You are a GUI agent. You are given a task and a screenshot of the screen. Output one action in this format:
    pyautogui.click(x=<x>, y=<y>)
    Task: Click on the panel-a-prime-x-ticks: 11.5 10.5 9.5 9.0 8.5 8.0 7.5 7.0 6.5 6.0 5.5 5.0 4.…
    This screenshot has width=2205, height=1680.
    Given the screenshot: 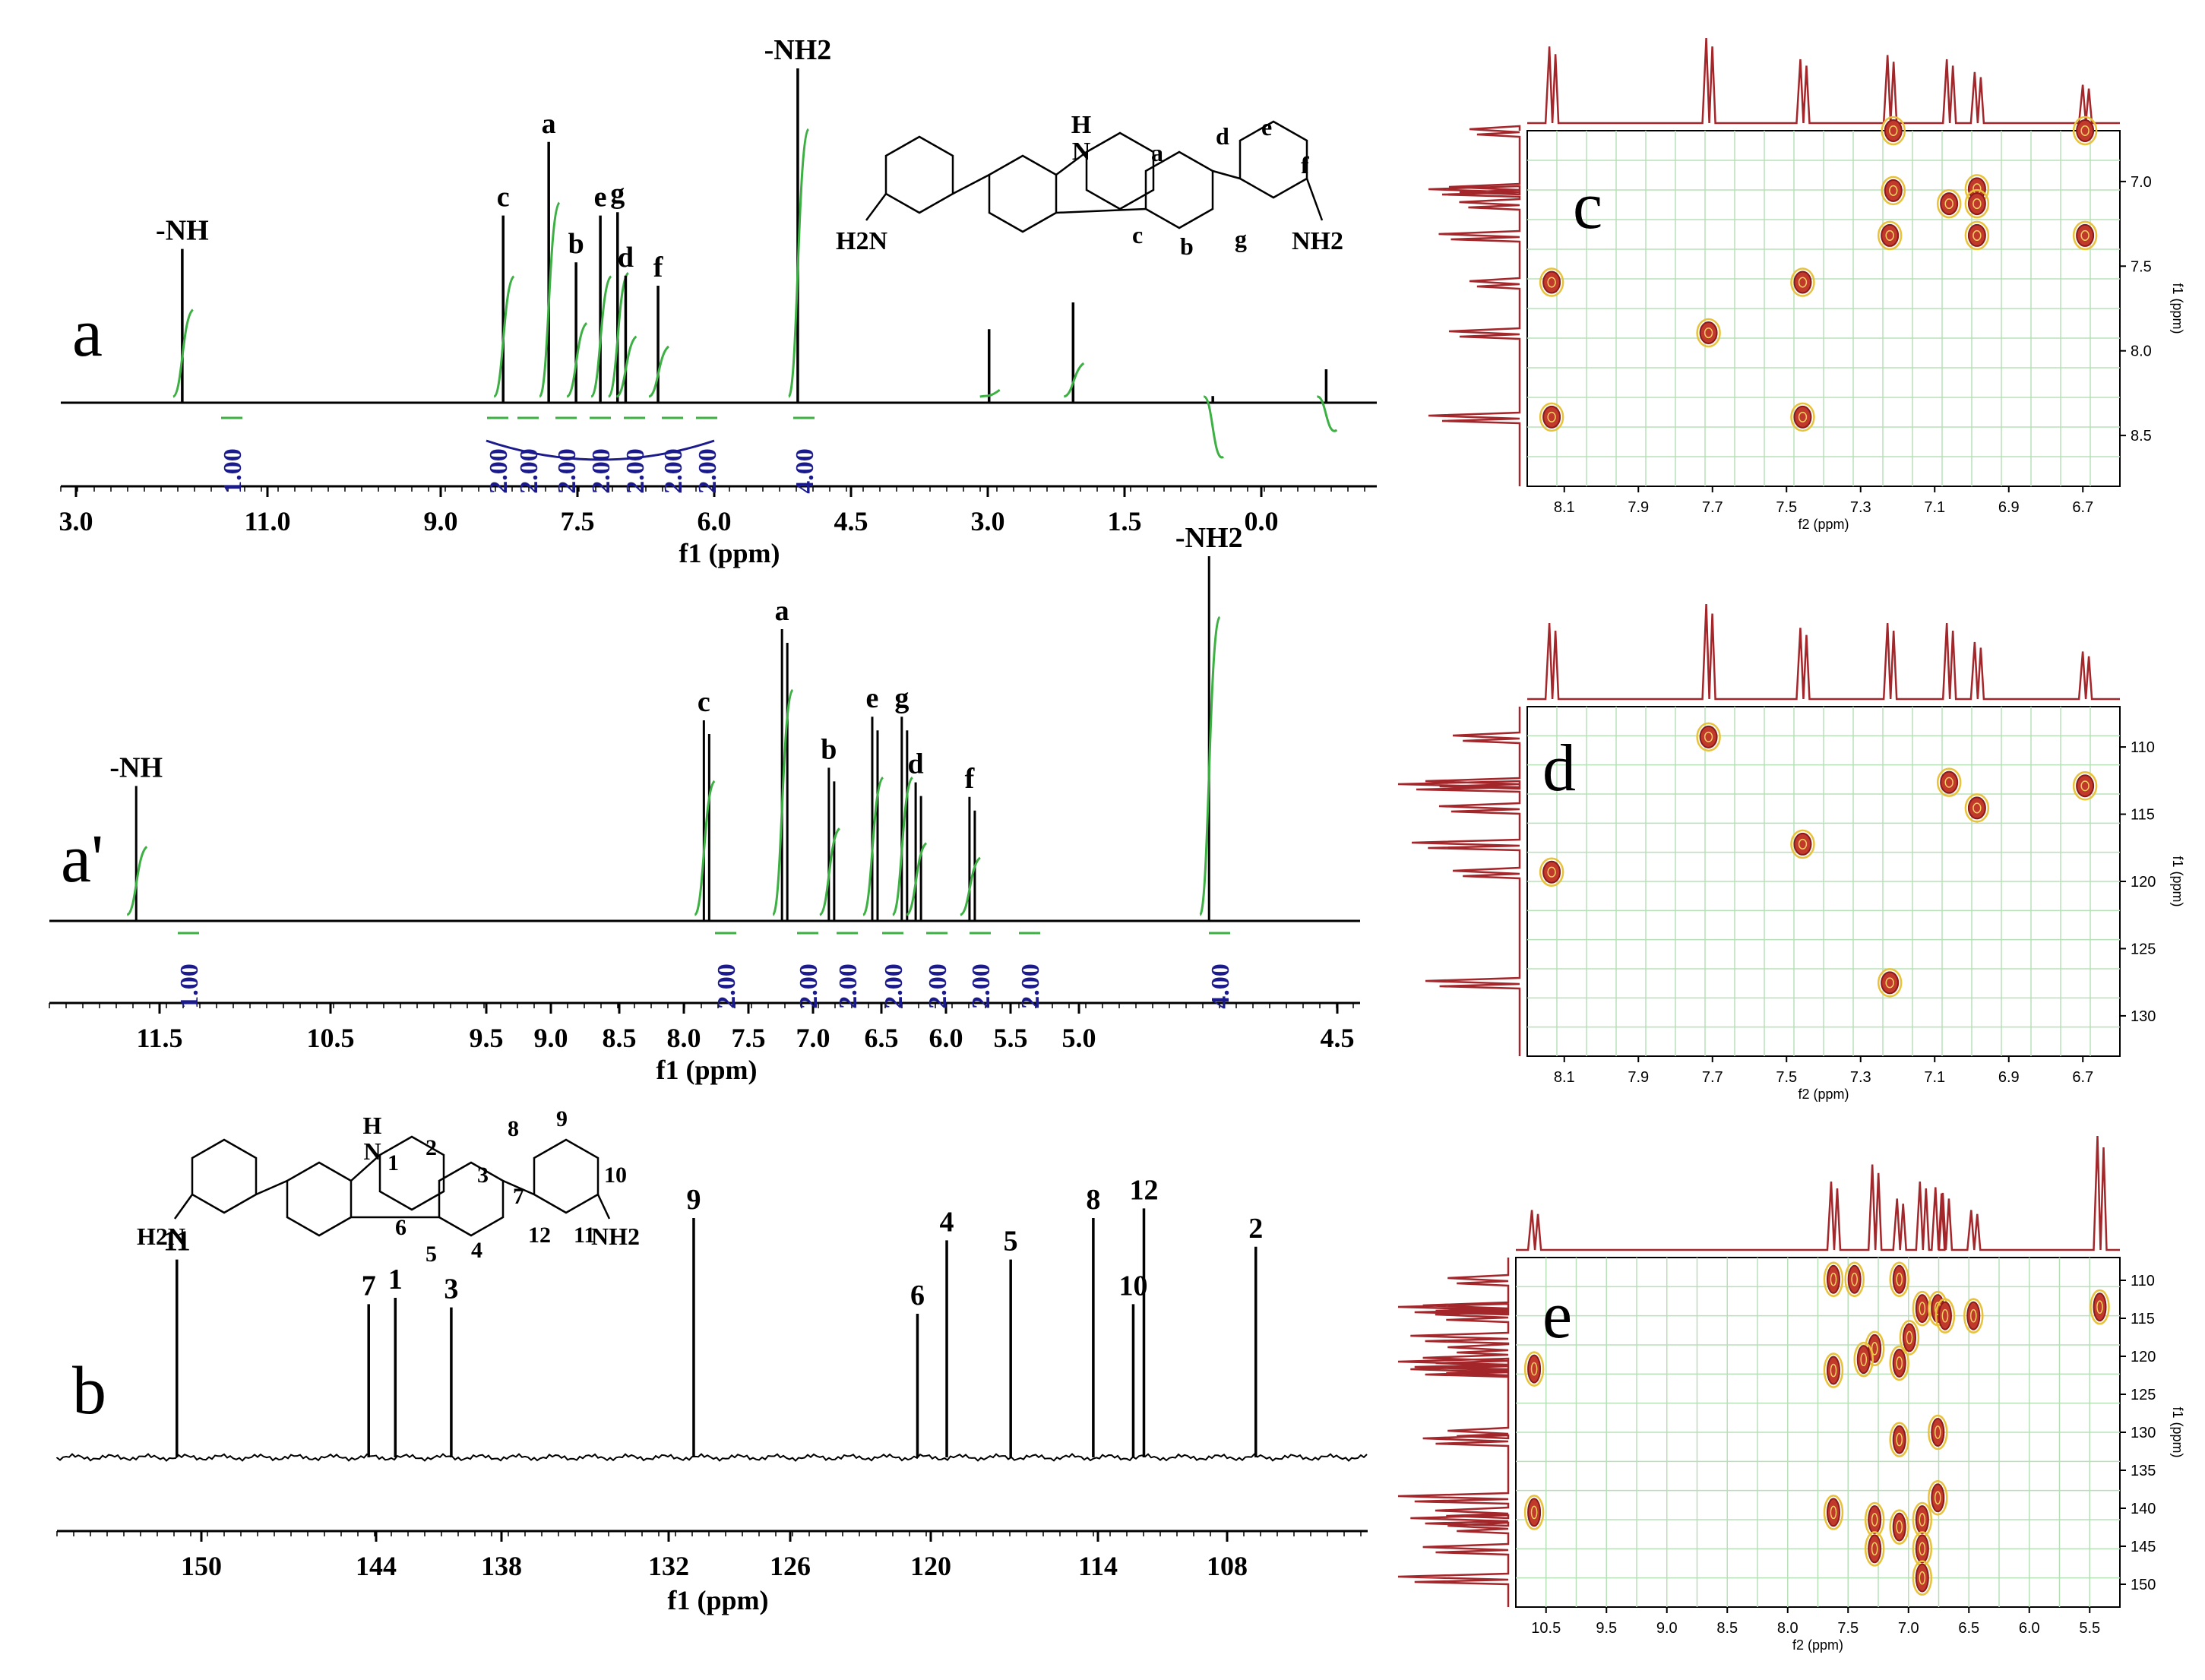 What is the action you would take?
    pyautogui.click(x=702, y=1028)
    